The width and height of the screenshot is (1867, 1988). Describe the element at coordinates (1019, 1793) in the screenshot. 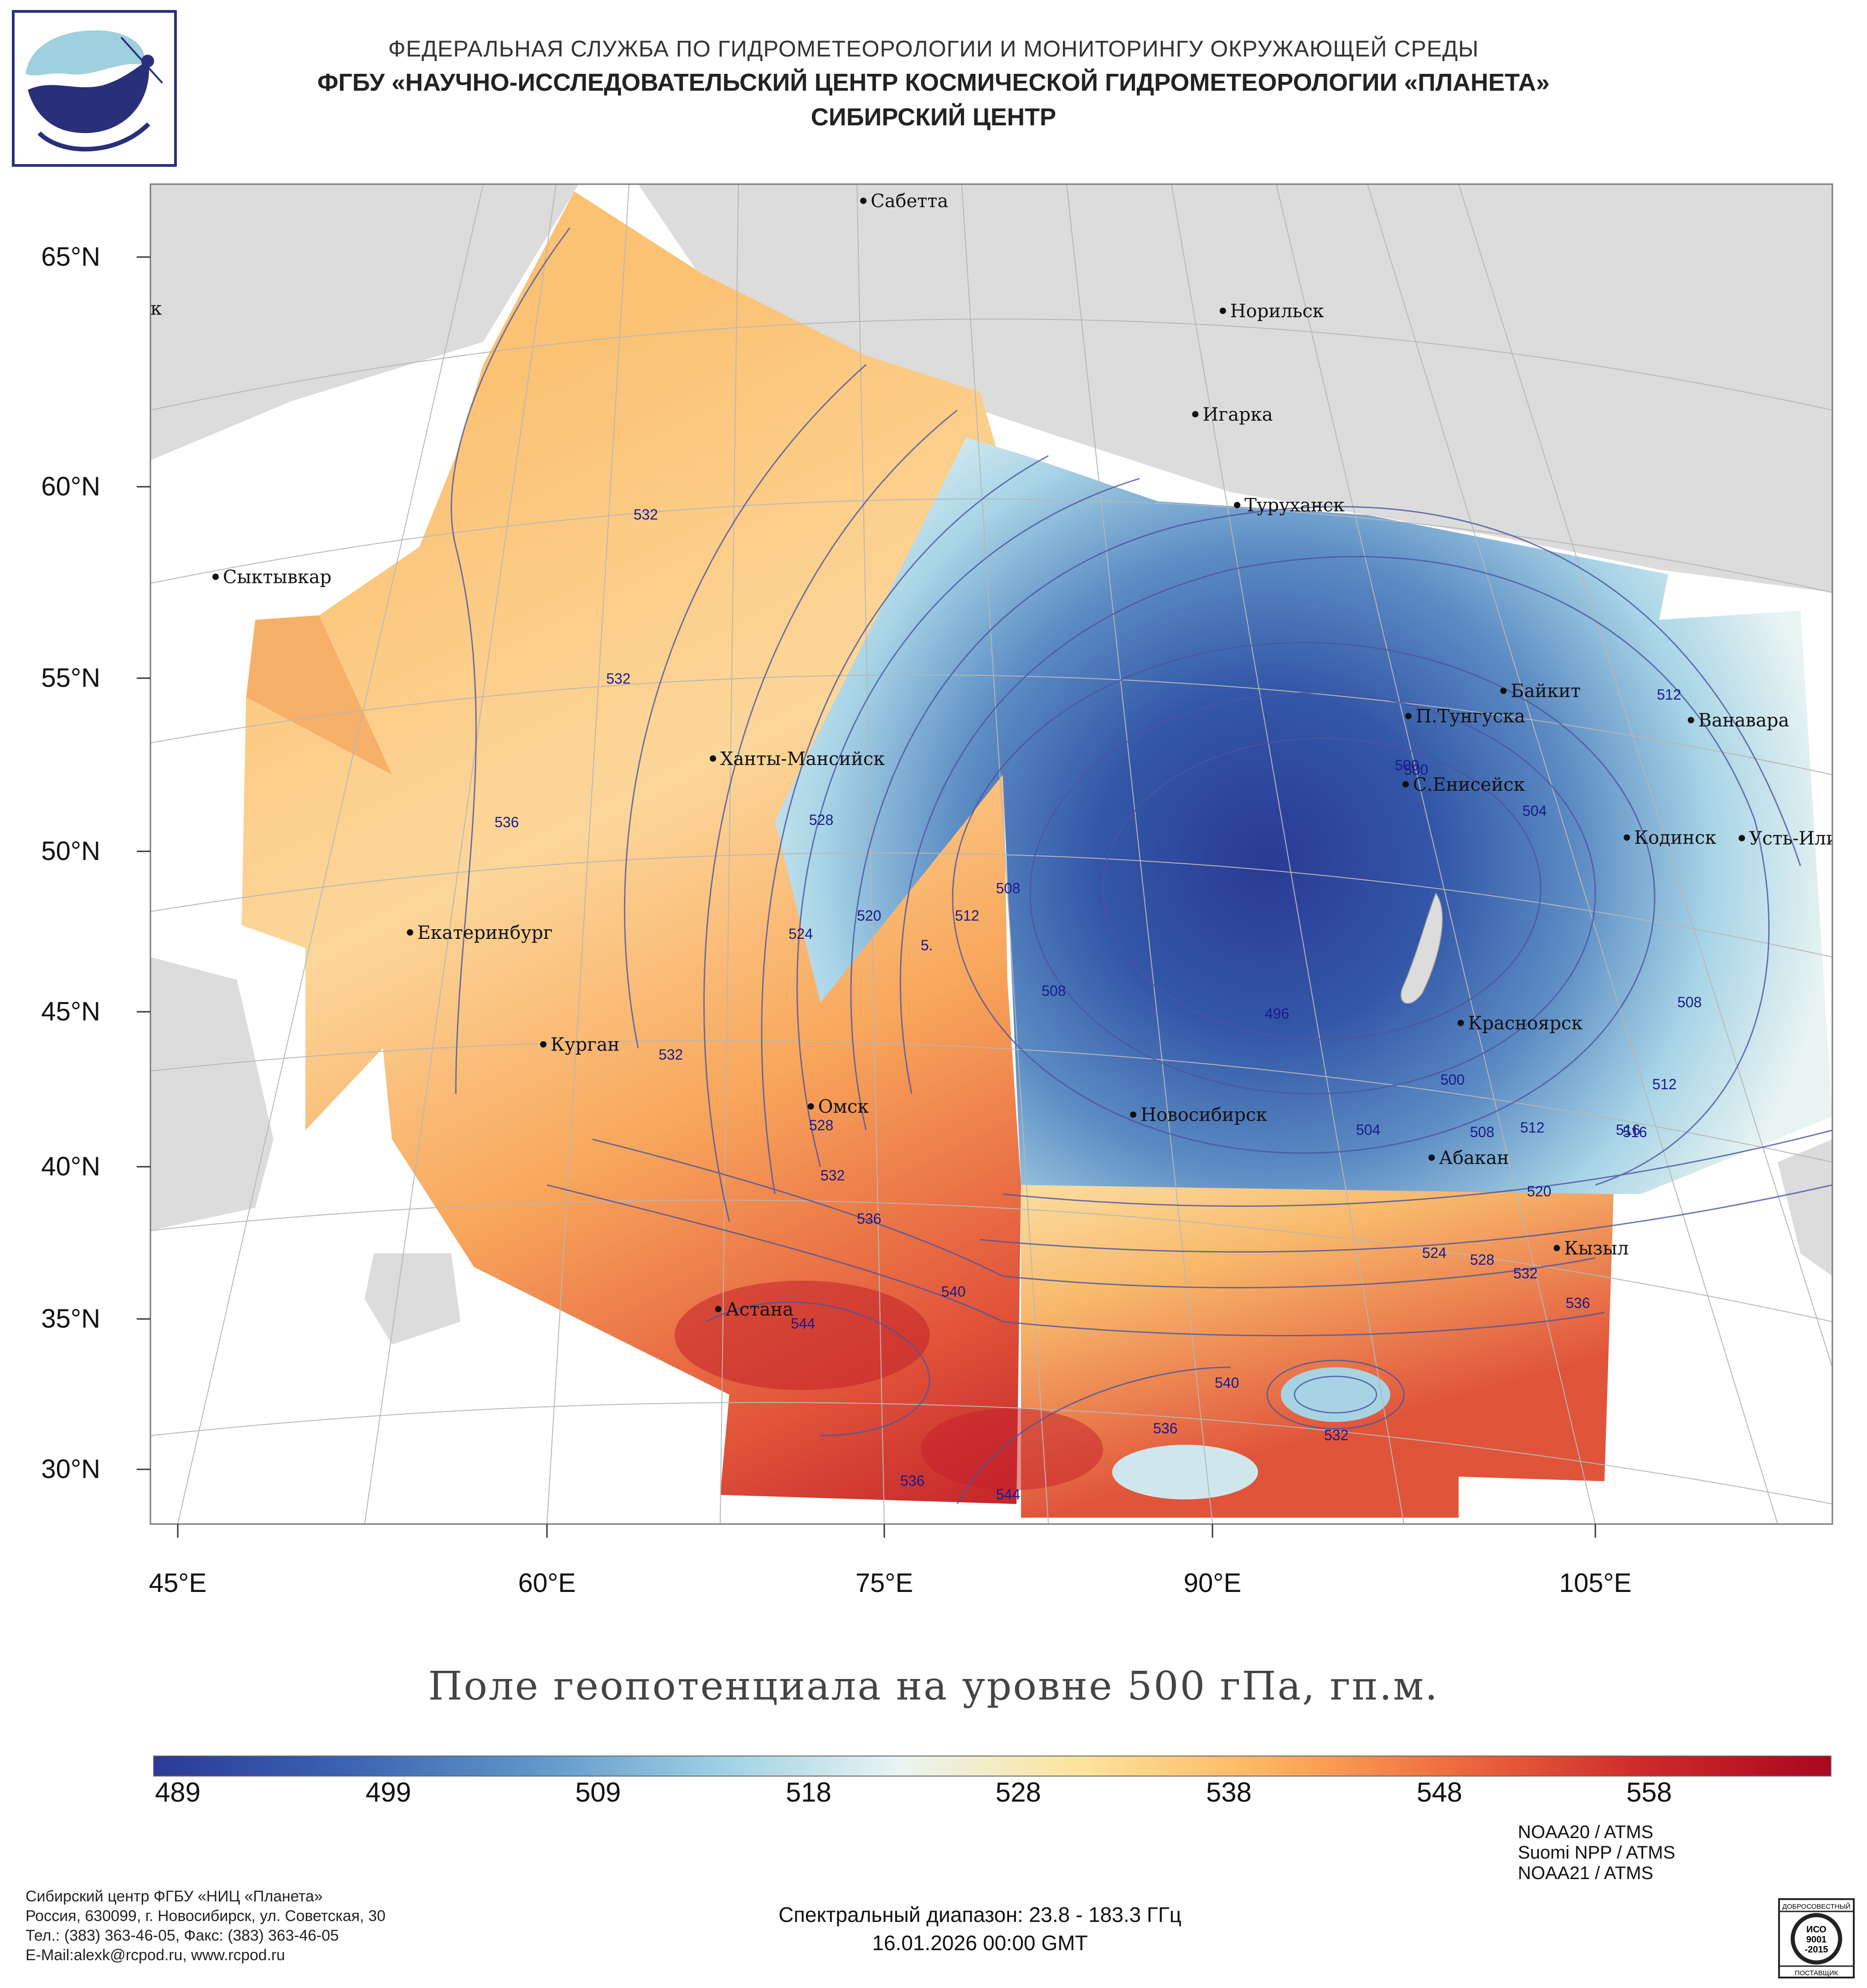

I see `colorbar-tick-label: 528` at that location.